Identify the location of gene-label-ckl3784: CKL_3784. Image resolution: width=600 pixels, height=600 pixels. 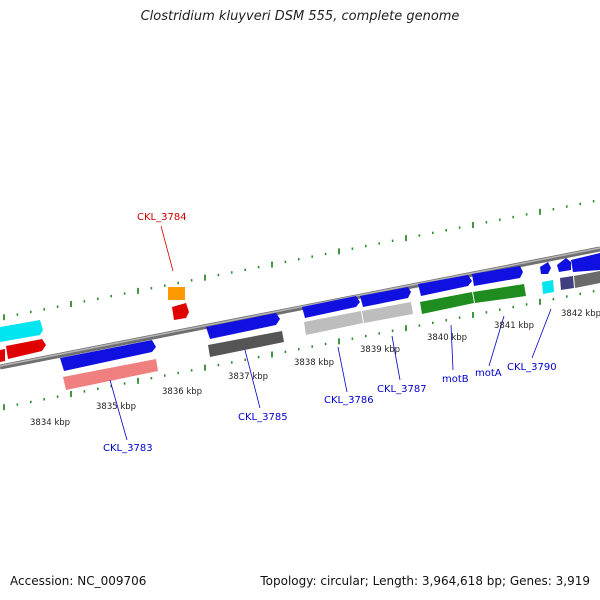
(162, 217).